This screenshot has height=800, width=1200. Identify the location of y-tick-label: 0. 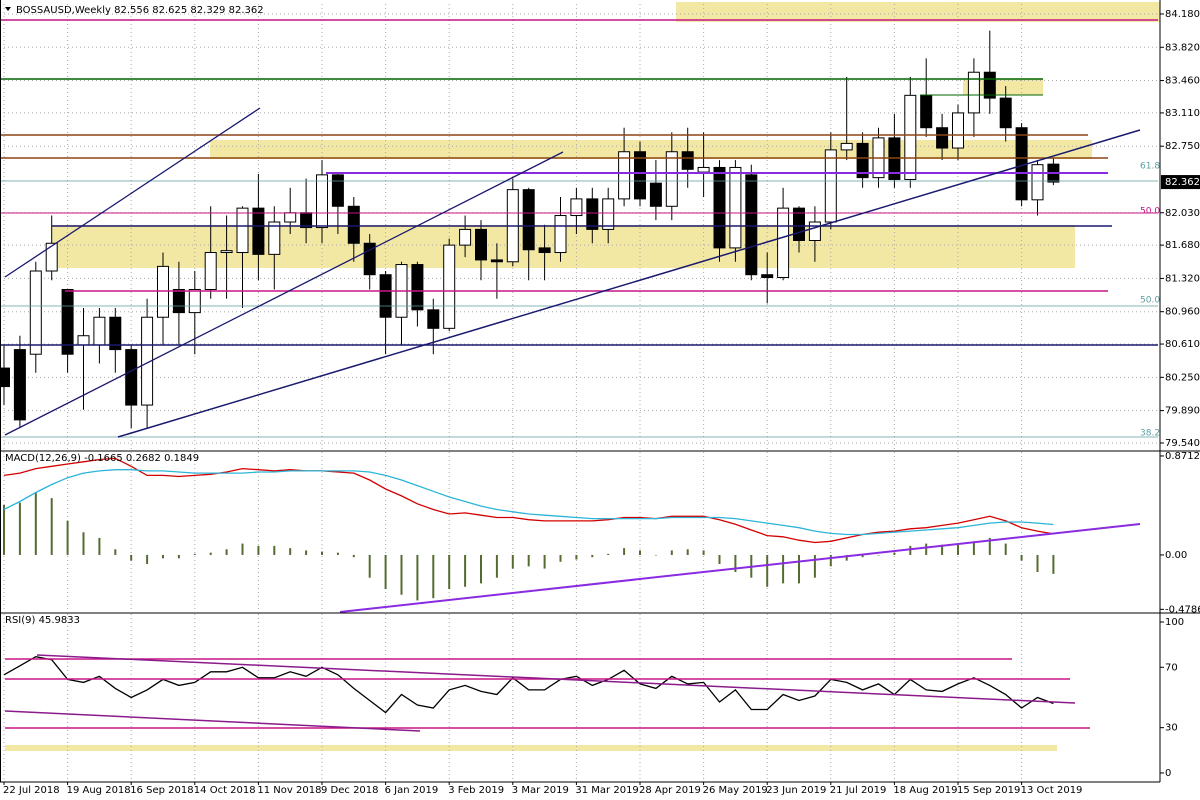
(1168, 773).